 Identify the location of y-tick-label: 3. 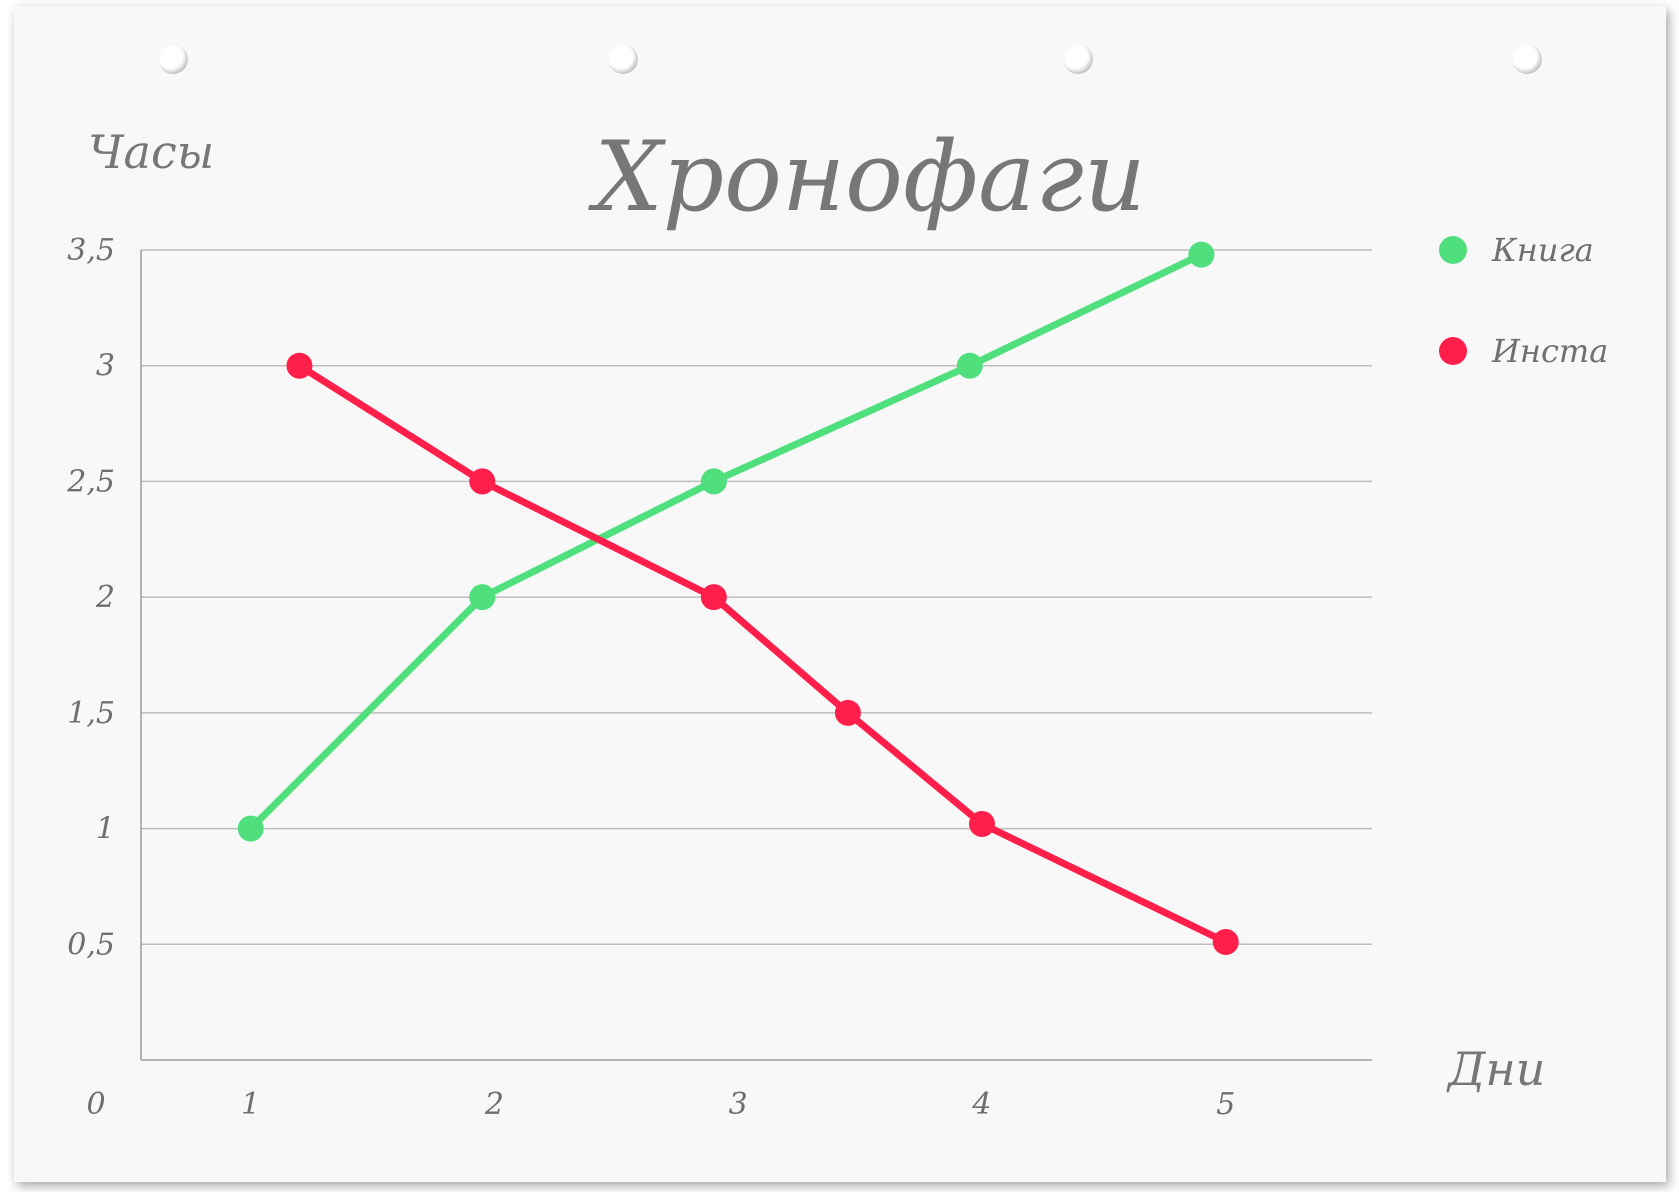
(105, 366).